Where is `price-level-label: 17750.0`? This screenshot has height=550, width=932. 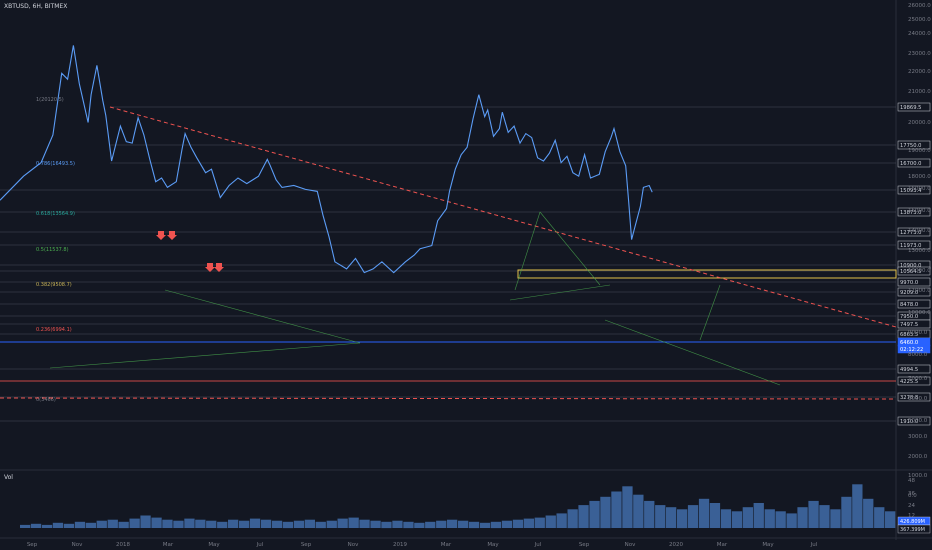 price-level-label: 17750.0 is located at coordinates (910, 146).